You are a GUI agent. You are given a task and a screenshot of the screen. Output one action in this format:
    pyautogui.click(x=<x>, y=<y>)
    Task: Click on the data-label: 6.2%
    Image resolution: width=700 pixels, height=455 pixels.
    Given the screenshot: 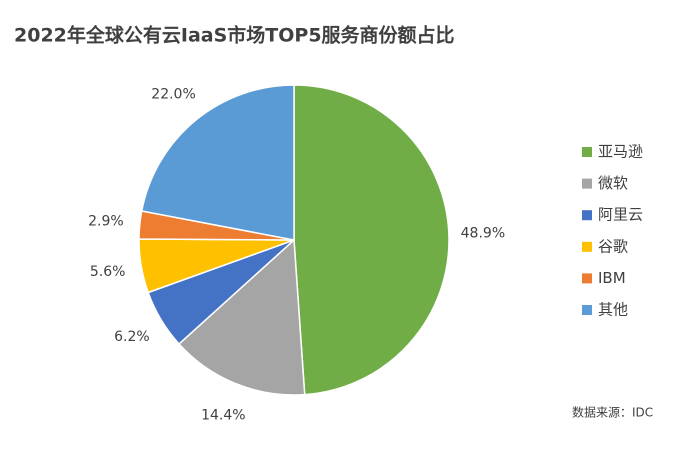 What is the action you would take?
    pyautogui.click(x=132, y=337)
    